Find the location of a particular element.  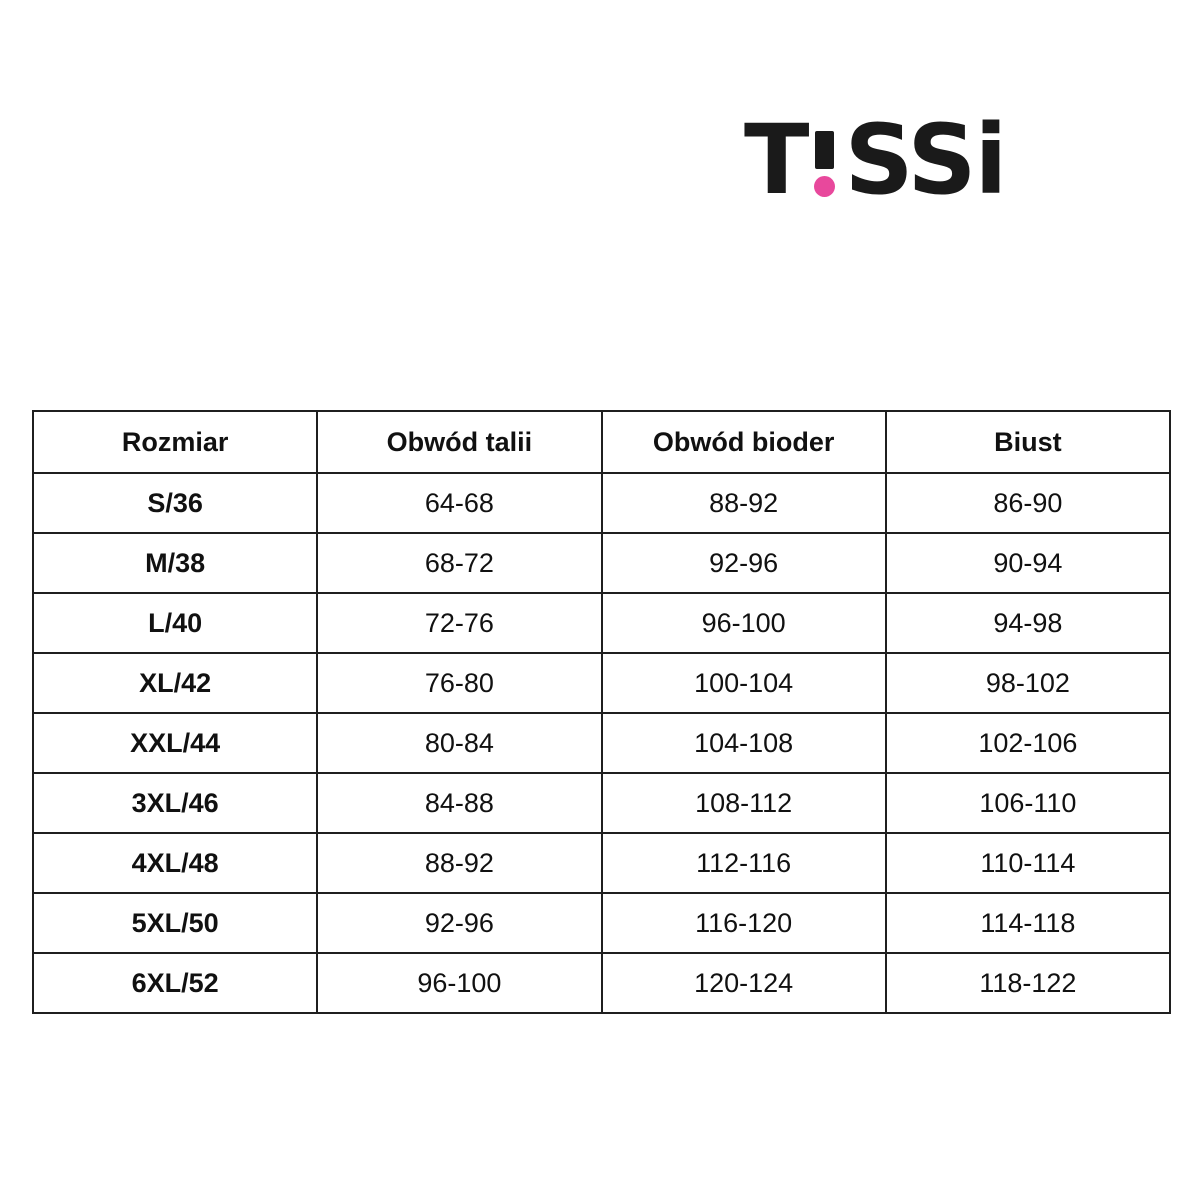

table-row: 6XL/52 96-100 120-124 118-122 is located at coordinates (601, 983).